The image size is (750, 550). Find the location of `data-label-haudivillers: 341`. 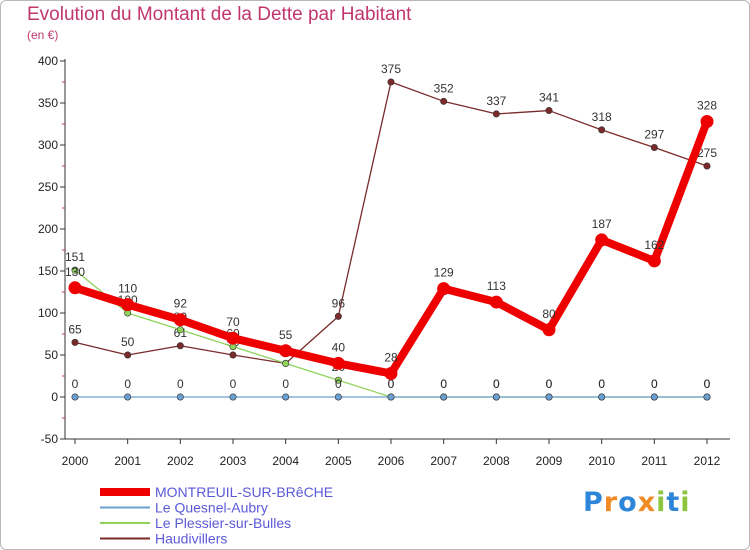

data-label-haudivillers: 341 is located at coordinates (549, 98).